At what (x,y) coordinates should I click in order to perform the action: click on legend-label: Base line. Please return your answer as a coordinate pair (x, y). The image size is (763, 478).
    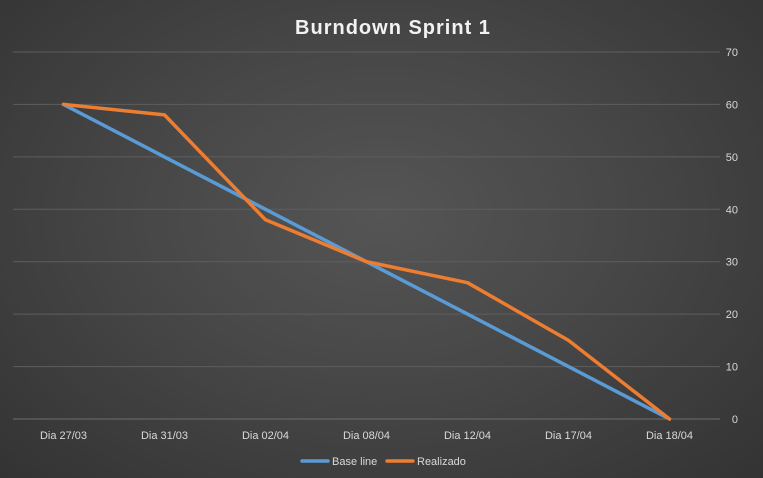
    Looking at the image, I should click on (354, 462).